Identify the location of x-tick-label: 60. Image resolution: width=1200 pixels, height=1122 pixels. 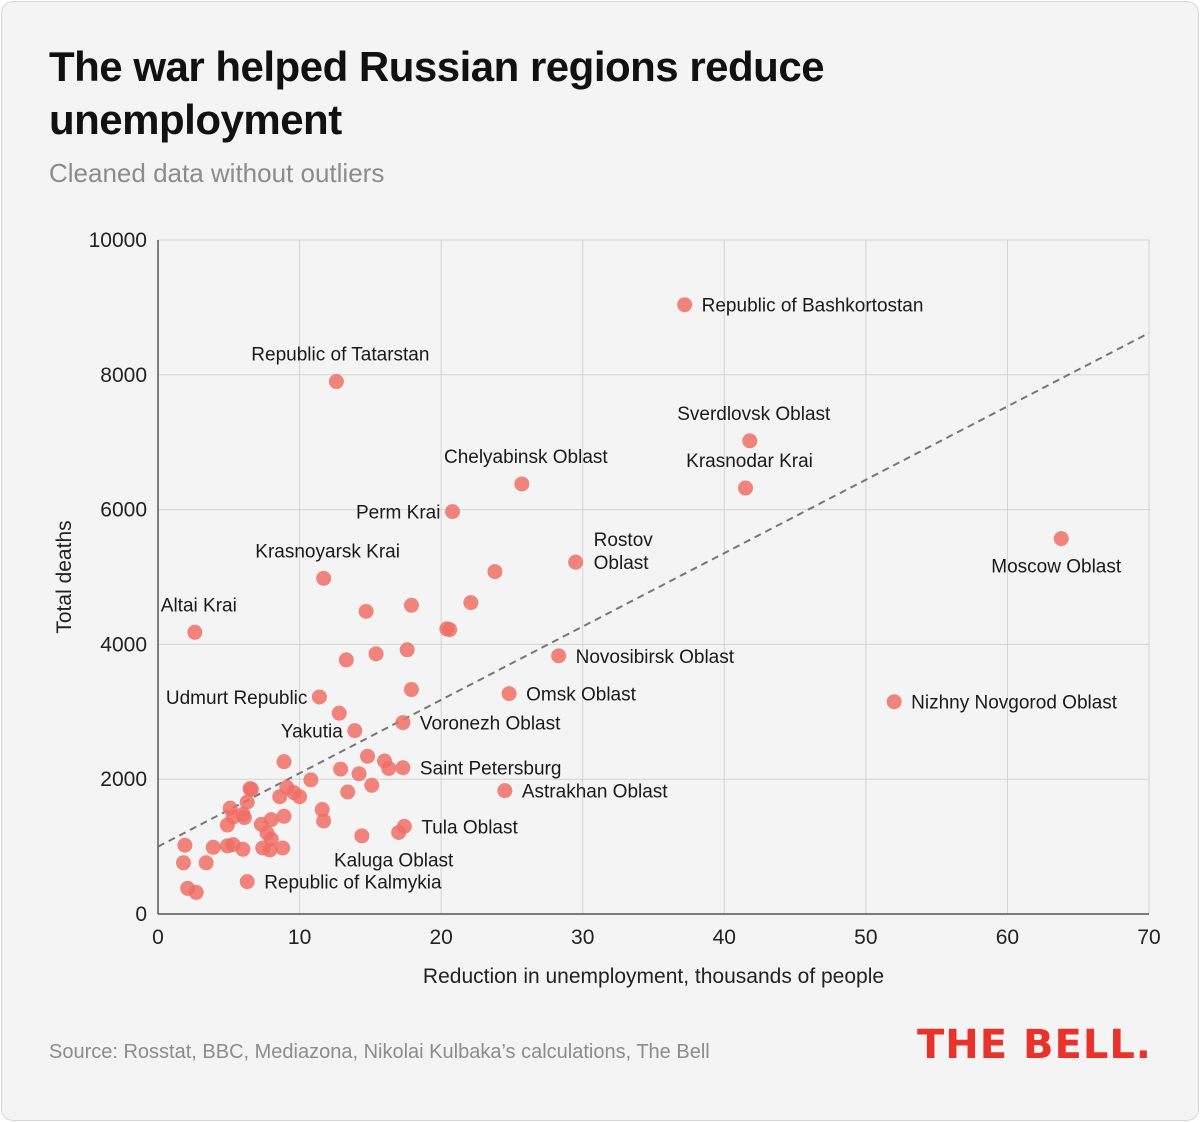
(1007, 937).